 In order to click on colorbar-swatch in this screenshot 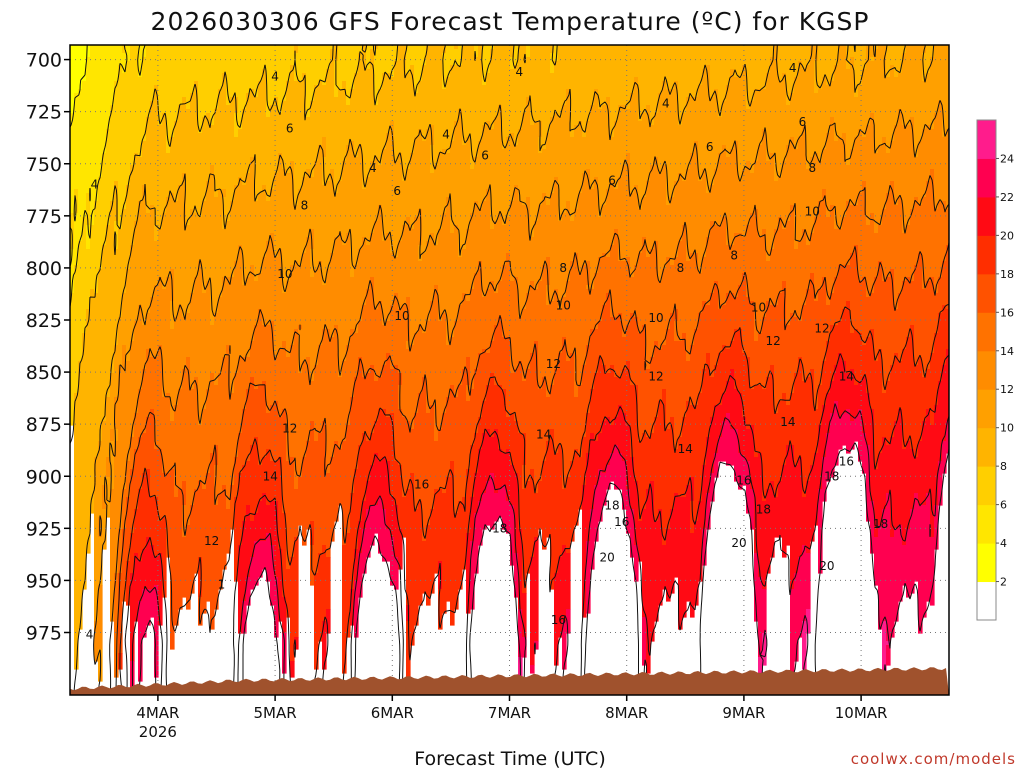, I will do `click(986, 409)`.